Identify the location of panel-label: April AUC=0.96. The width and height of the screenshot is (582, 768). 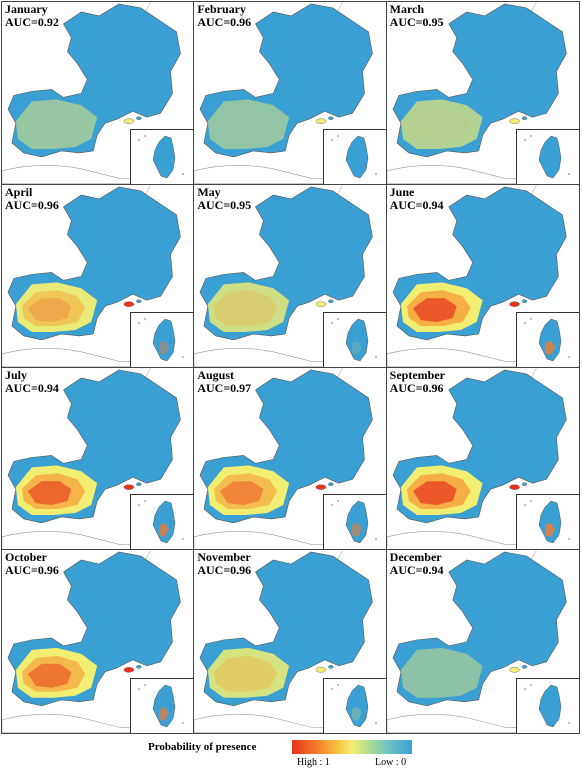
(32, 198).